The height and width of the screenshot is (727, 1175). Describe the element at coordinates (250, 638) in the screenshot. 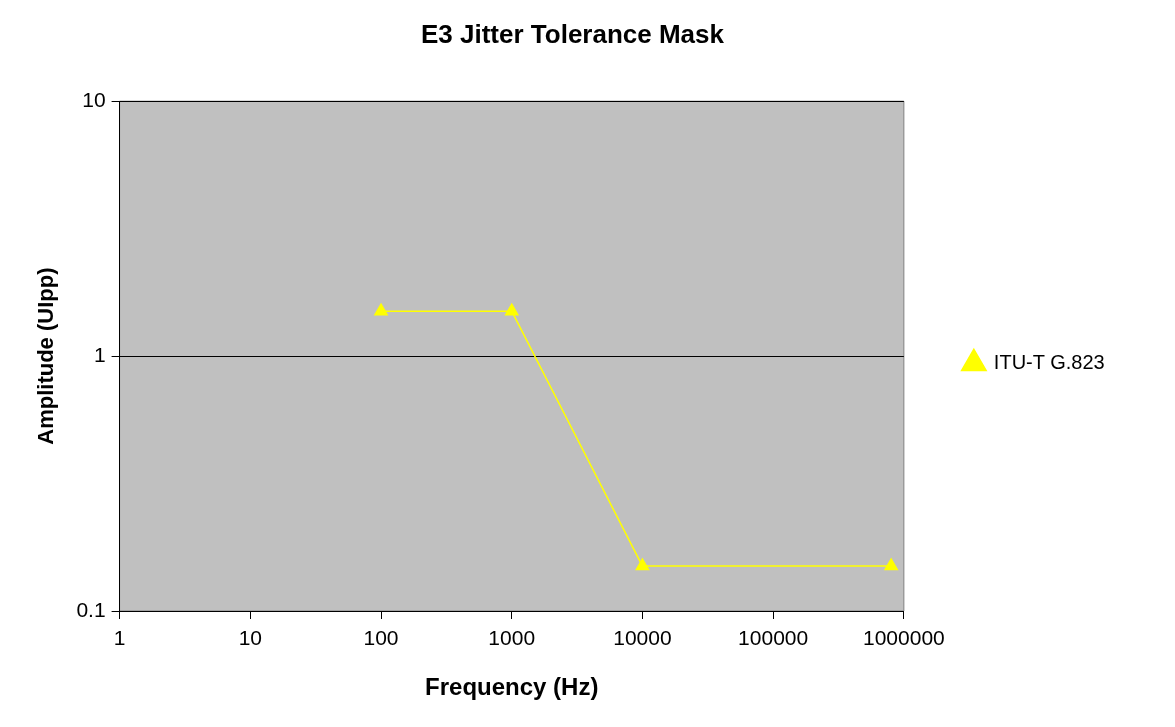

I see `x-tick-label: 10` at that location.